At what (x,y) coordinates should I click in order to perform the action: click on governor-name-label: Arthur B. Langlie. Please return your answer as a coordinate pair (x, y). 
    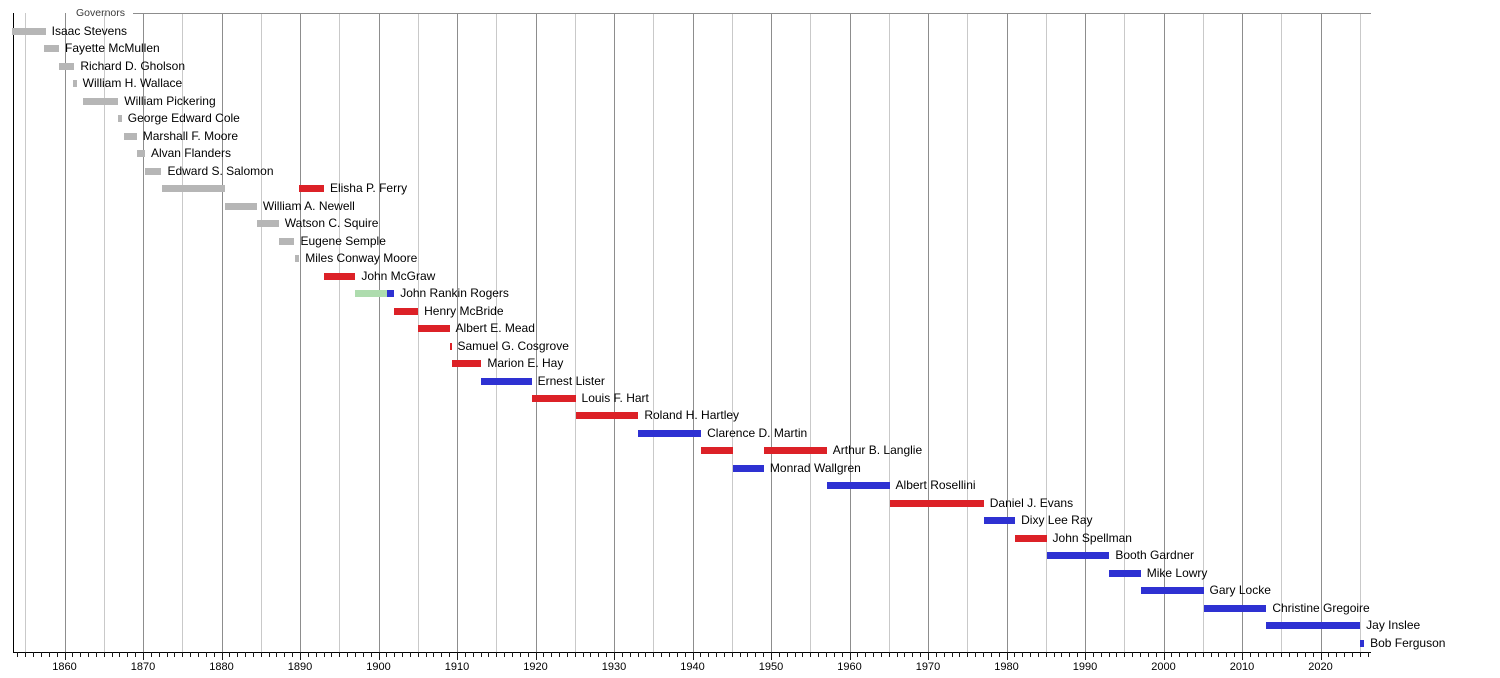
    Looking at the image, I should click on (877, 450).